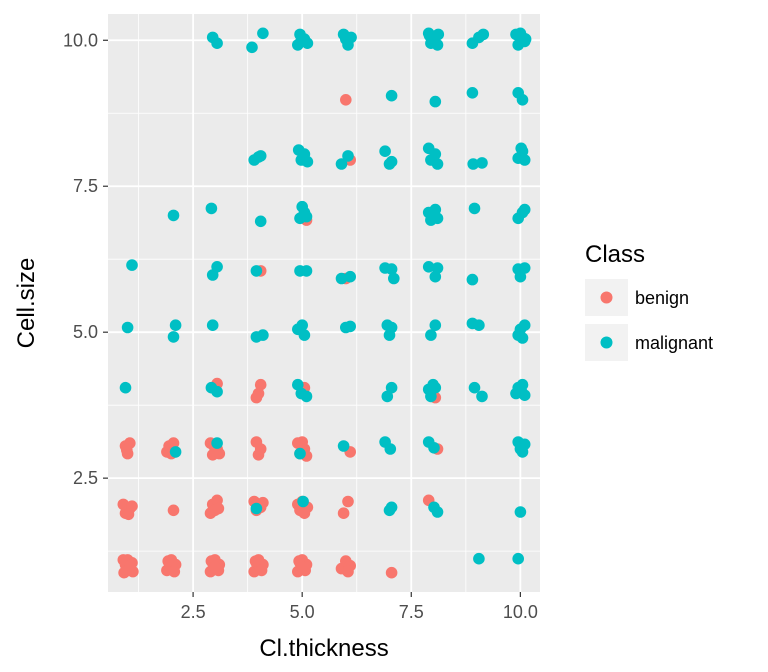 The width and height of the screenshot is (768, 672). What do you see at coordinates (85, 478) in the screenshot?
I see `y-tick-label: 2.5` at bounding box center [85, 478].